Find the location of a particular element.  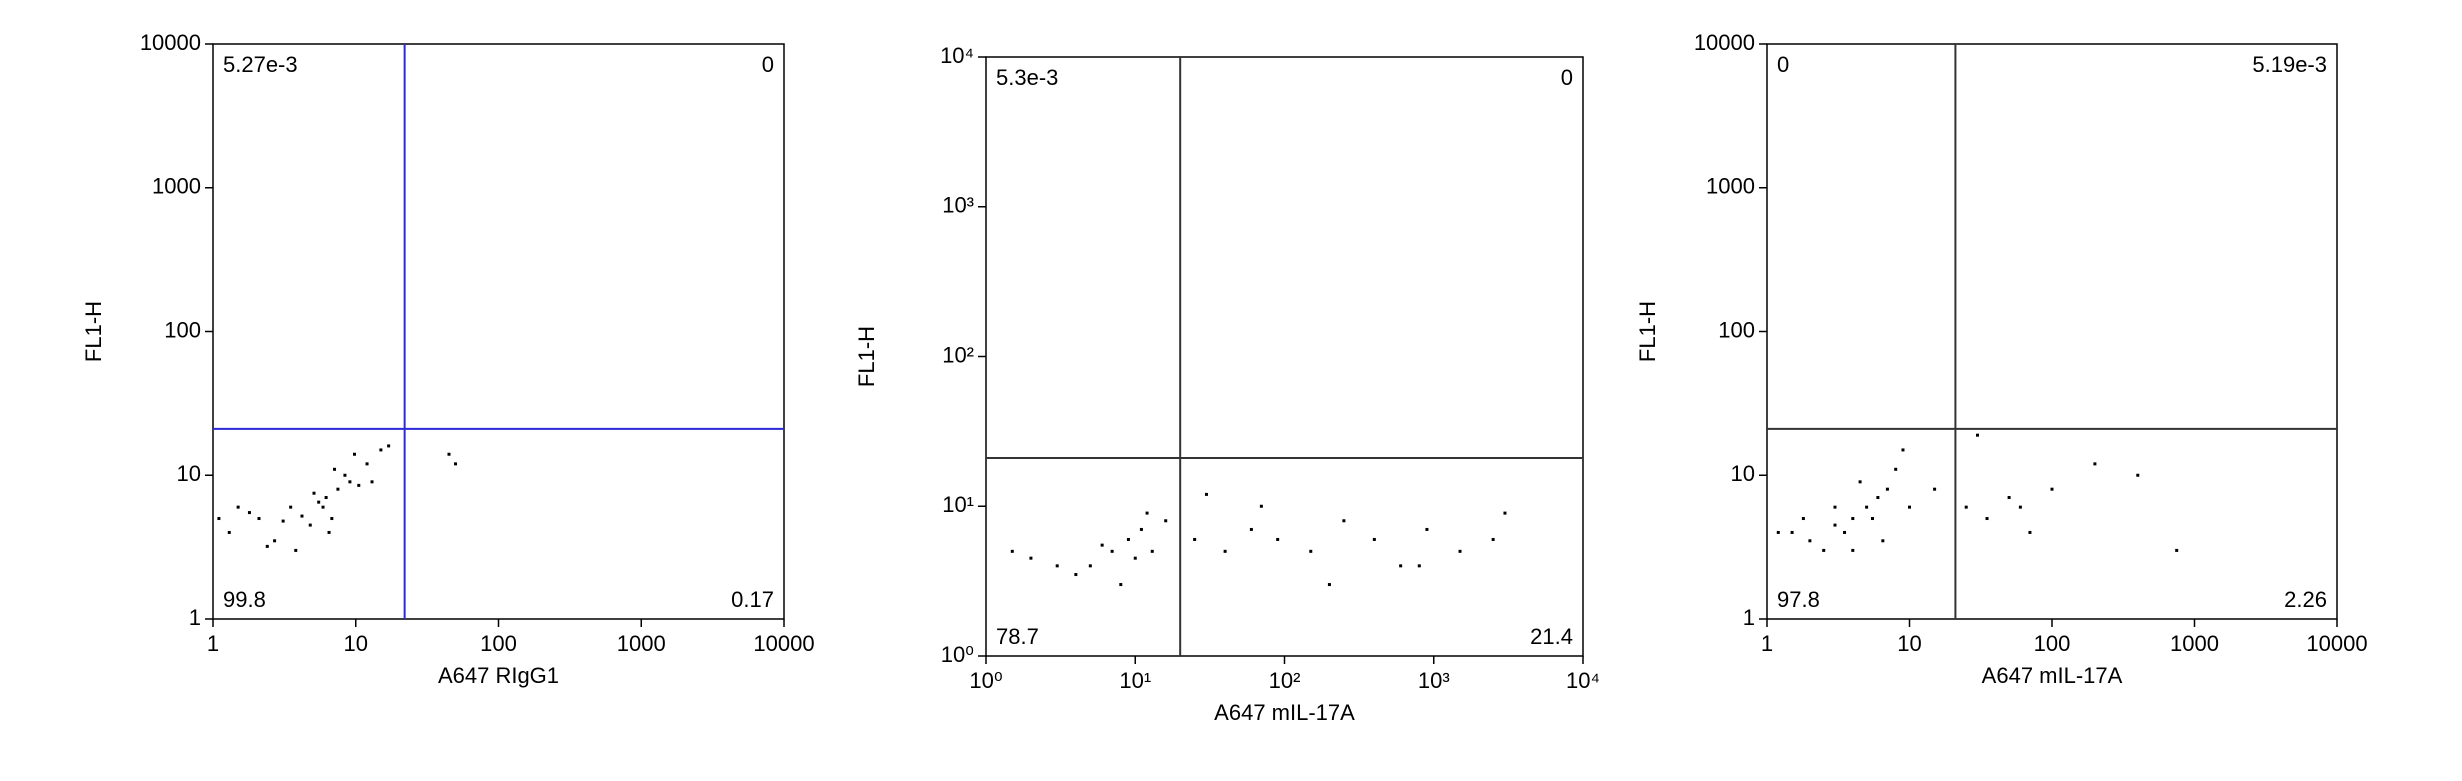

x-tick-label: 10² is located at coordinates (1285, 680).